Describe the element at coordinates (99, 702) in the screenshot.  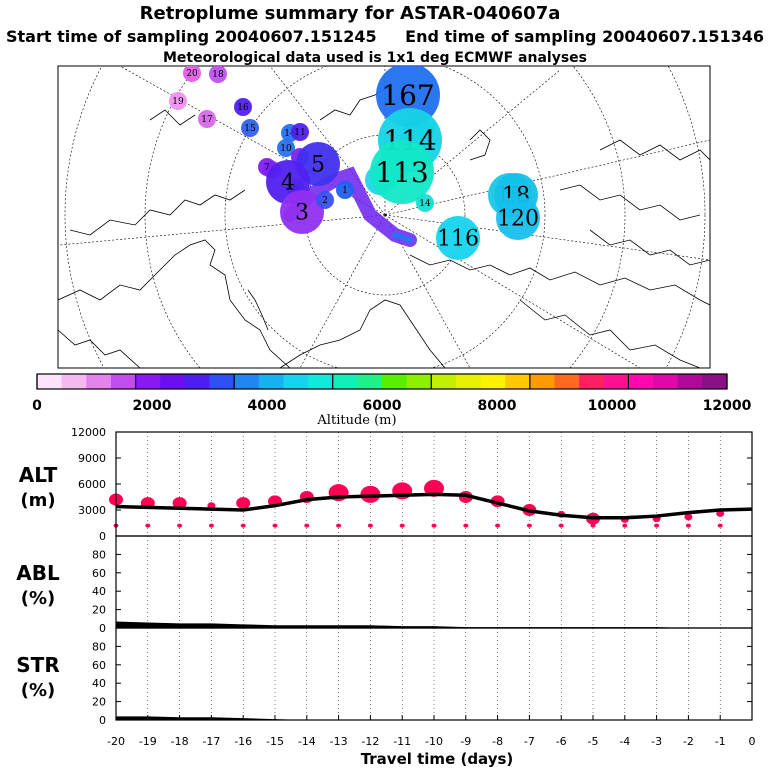
I see `y-tick-label: 20` at that location.